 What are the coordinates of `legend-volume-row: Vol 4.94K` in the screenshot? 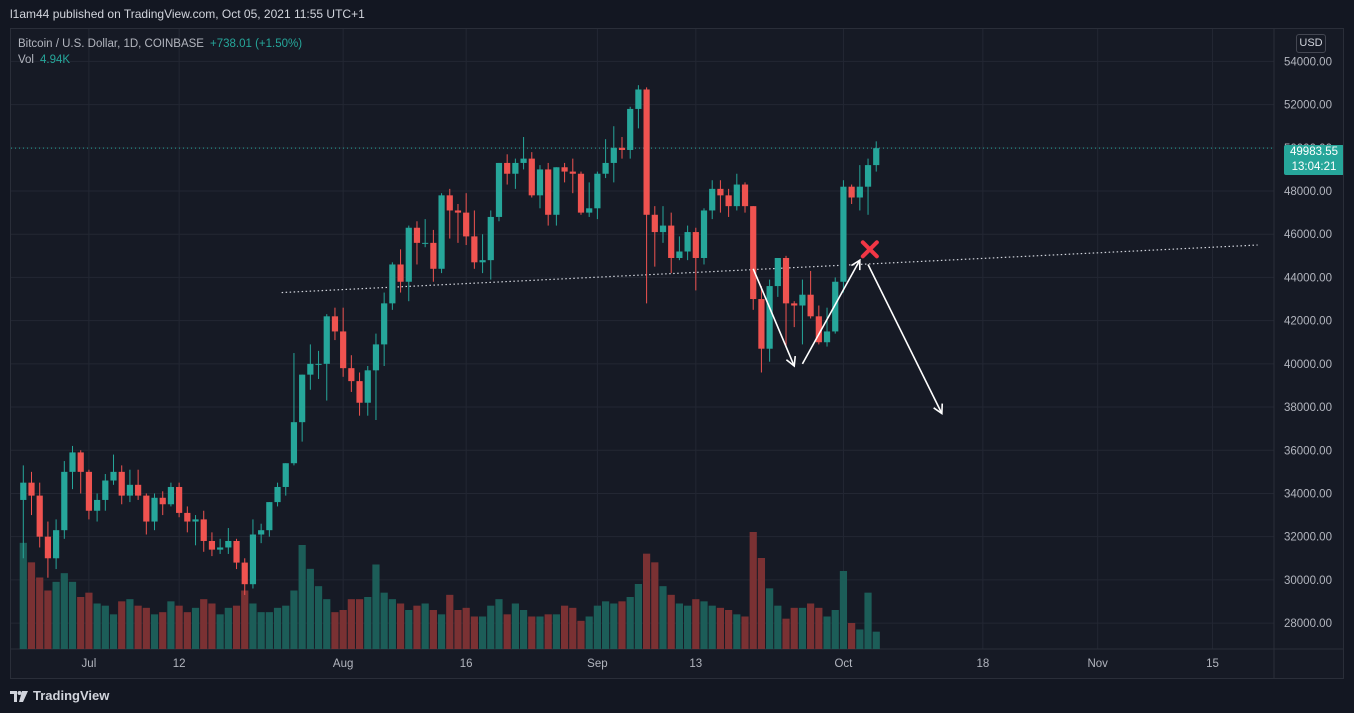 It's located at (160, 60).